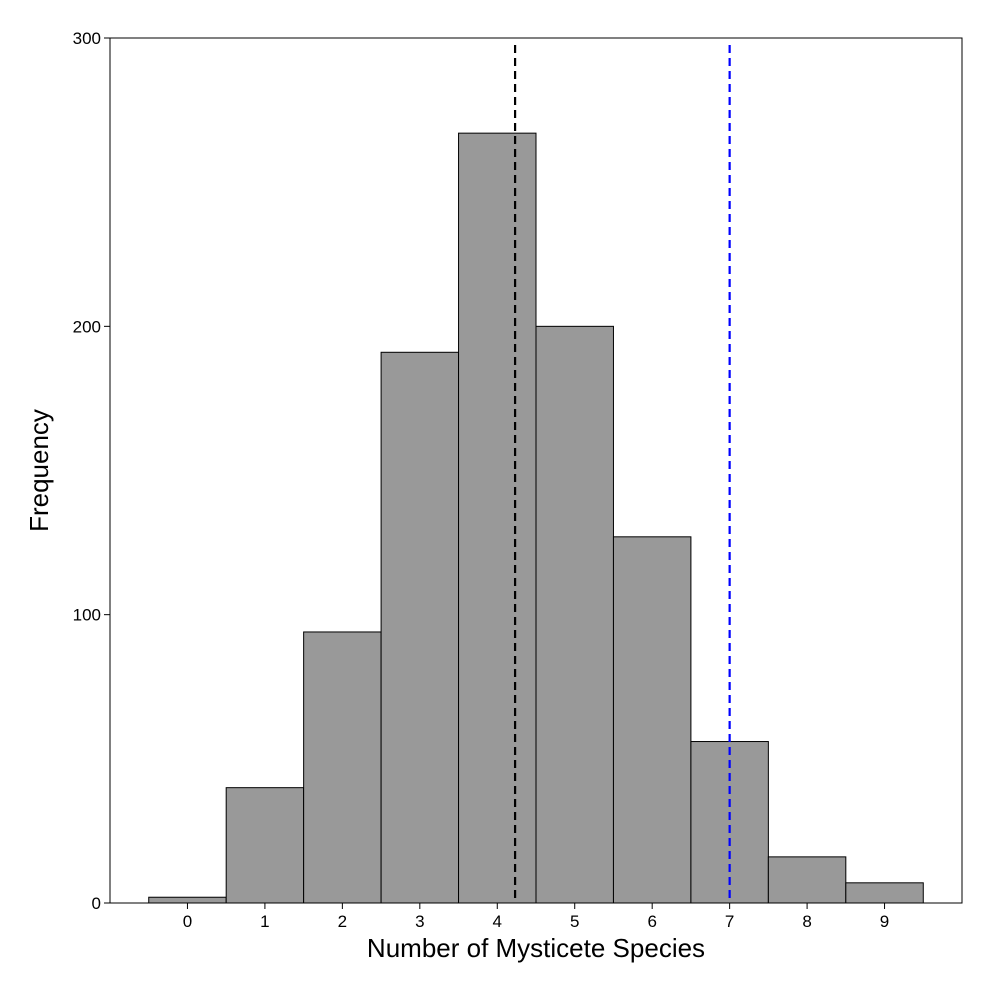  I want to click on x-tick-label: 8, so click(806, 921).